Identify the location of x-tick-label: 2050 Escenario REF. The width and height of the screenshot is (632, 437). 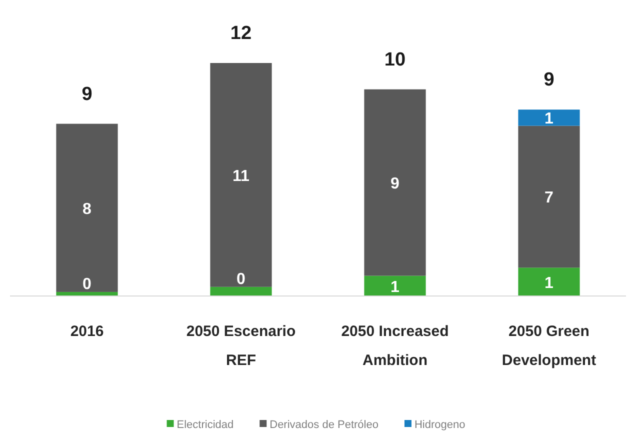
(241, 346).